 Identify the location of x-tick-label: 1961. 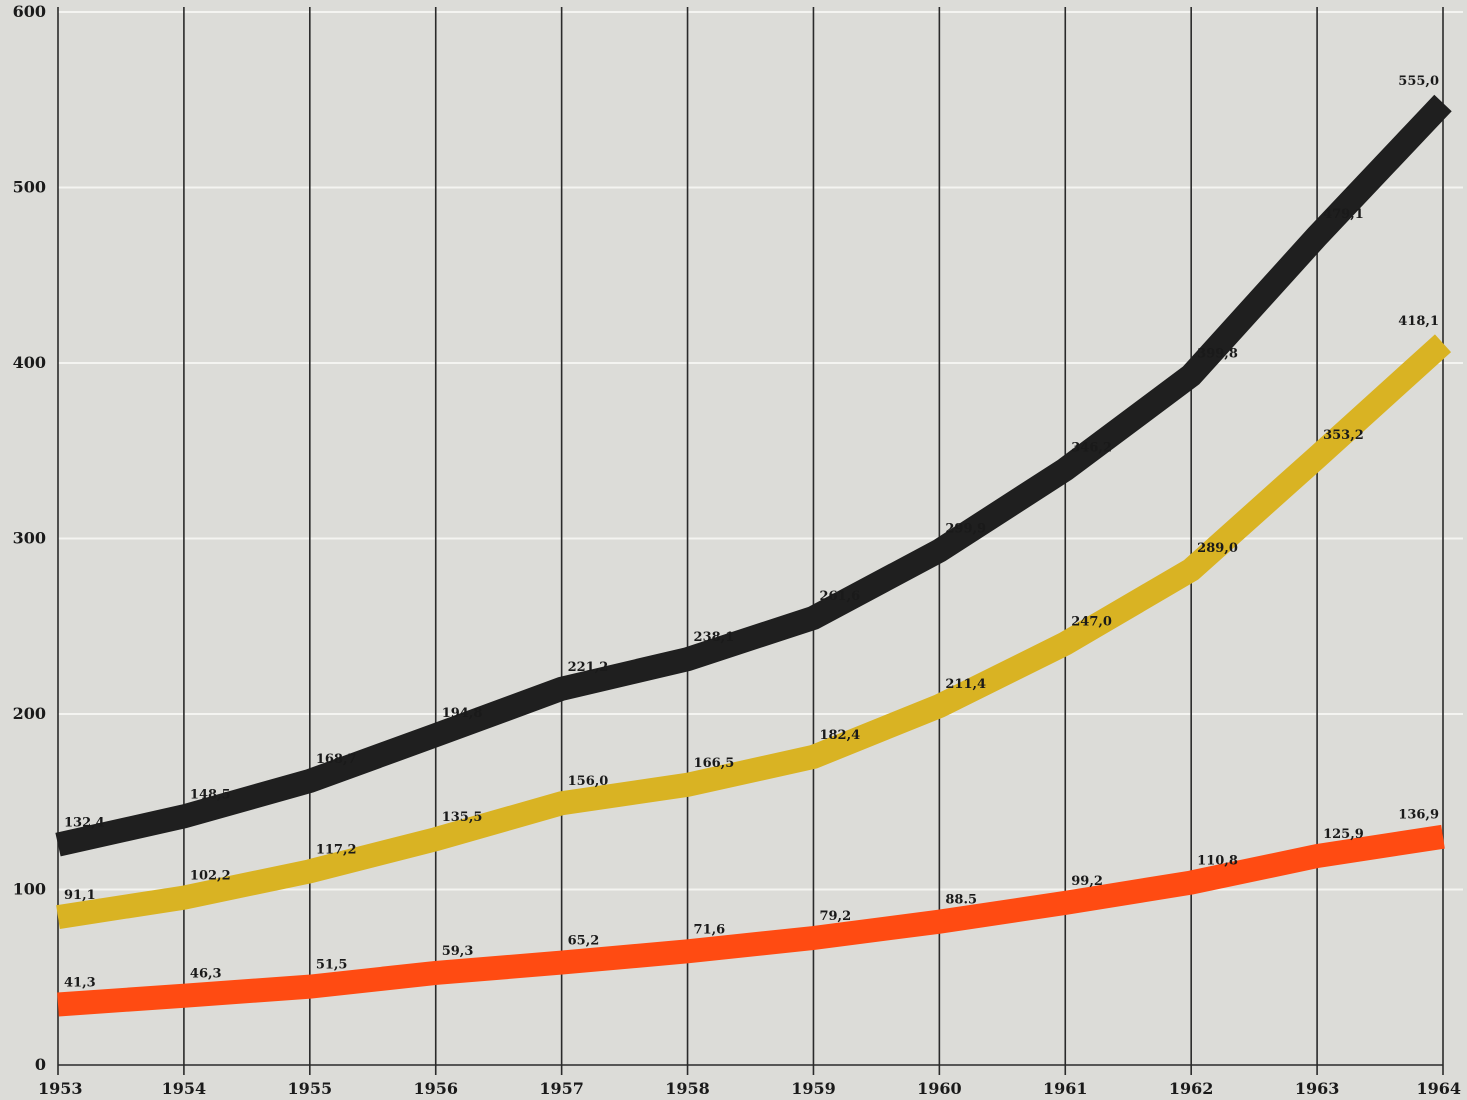
(1065, 1088).